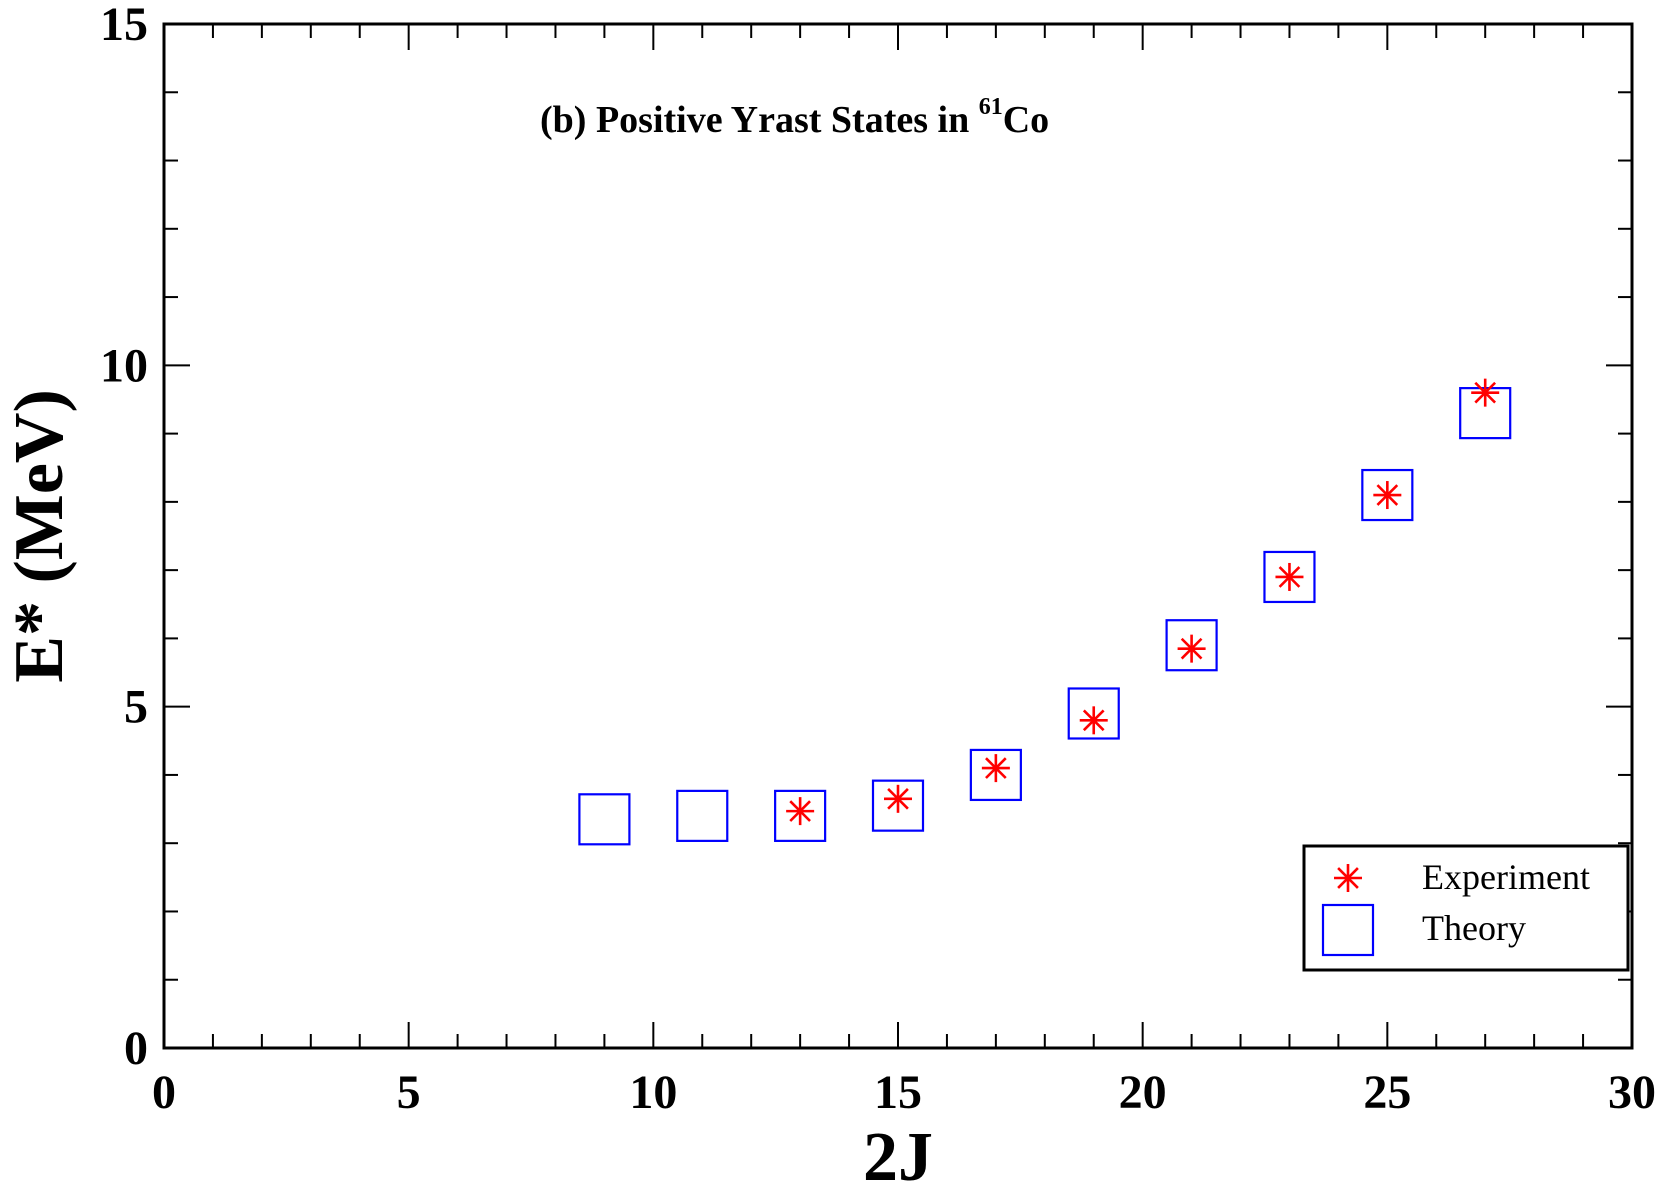 This screenshot has height=1190, width=1661. What do you see at coordinates (136, 707) in the screenshot?
I see `y-tick-label: 5` at bounding box center [136, 707].